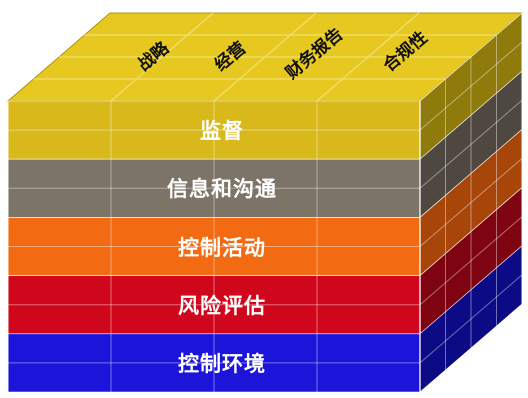  I want to click on layer-label-control-activities: 控制活动, so click(222, 247).